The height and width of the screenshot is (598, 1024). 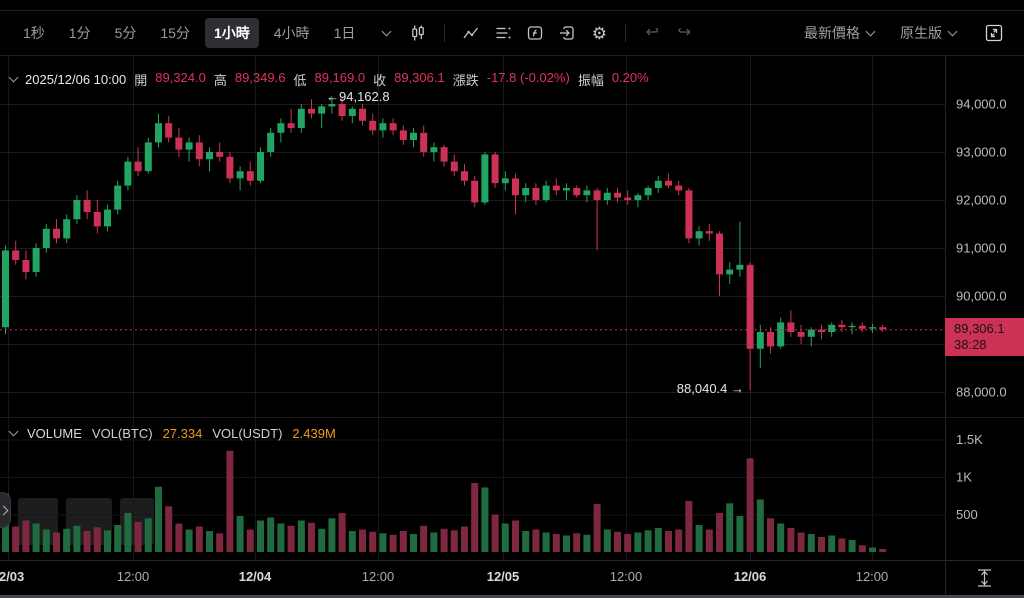 What do you see at coordinates (419, 77) in the screenshot?
I see `ohlc-field-value: 89,306.1` at bounding box center [419, 77].